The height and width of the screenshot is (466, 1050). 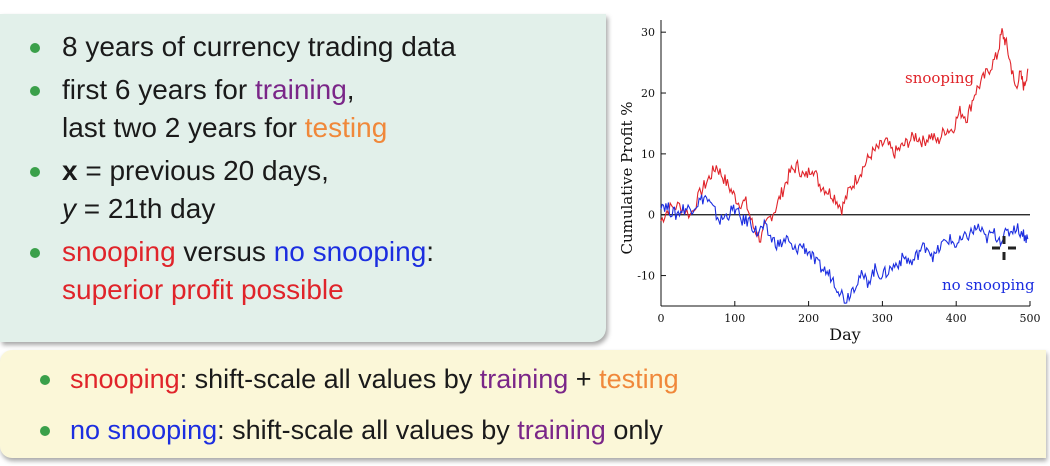 I want to click on x-tick-label: 400, so click(x=956, y=318).